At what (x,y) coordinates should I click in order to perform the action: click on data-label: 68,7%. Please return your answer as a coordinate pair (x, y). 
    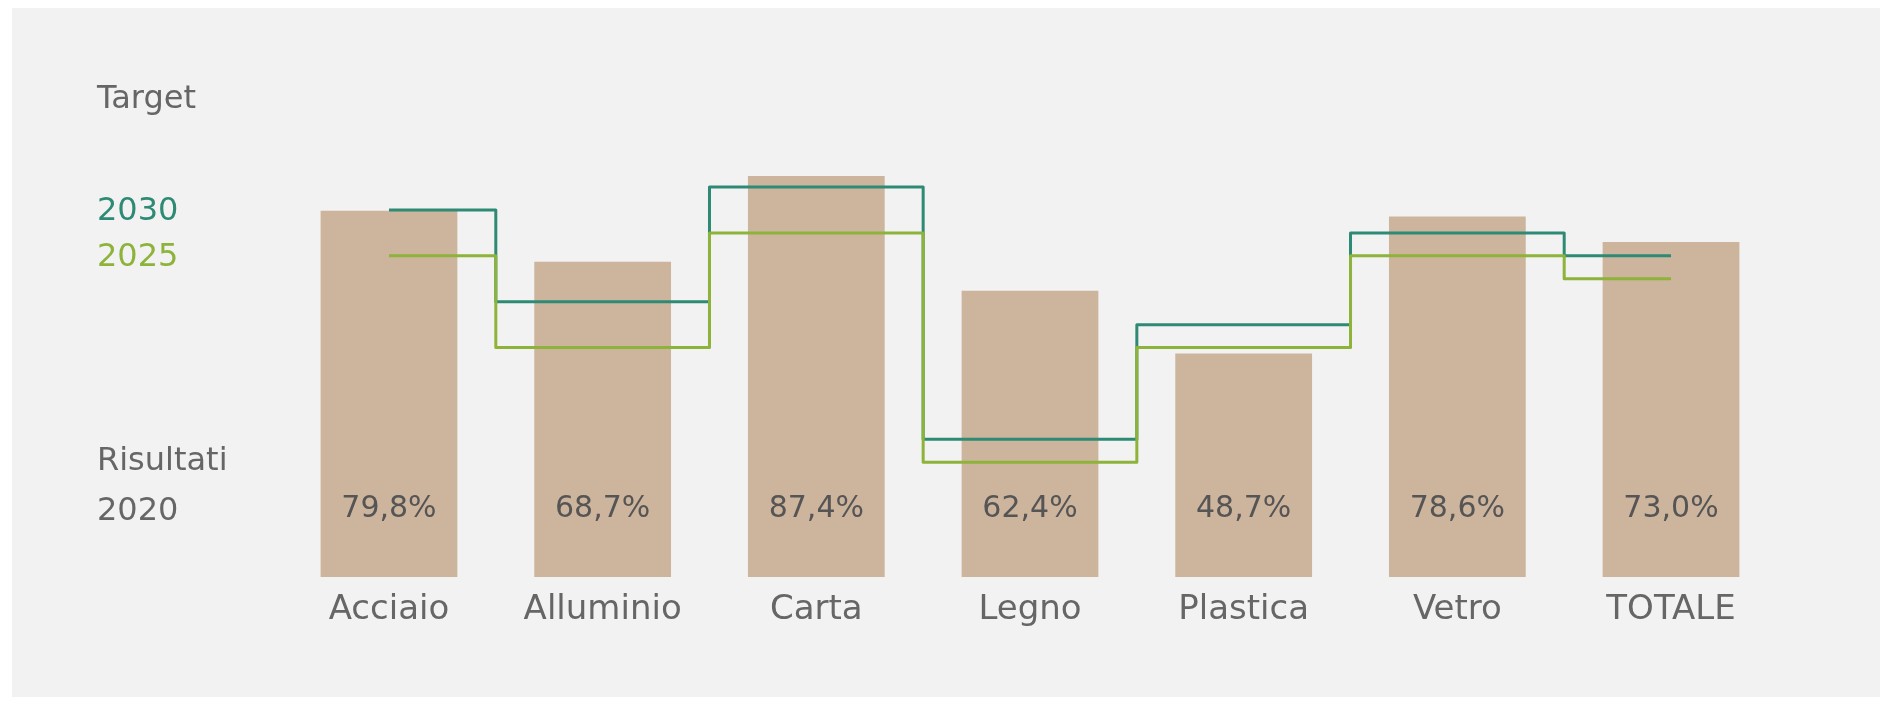
    Looking at the image, I should click on (602, 507).